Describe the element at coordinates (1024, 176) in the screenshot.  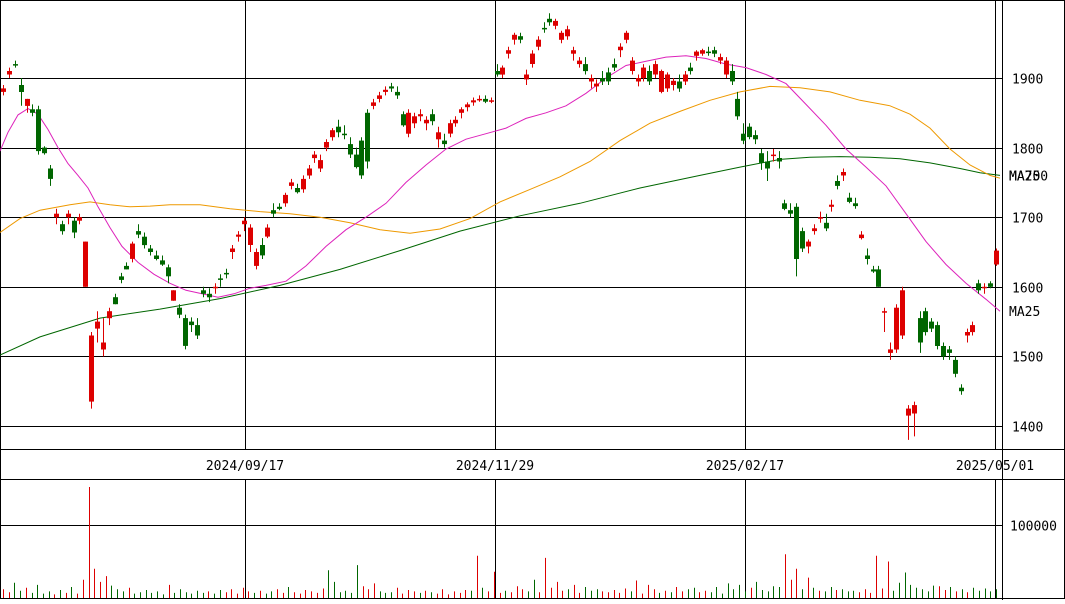
I see `ma75-label: MA75` at that location.